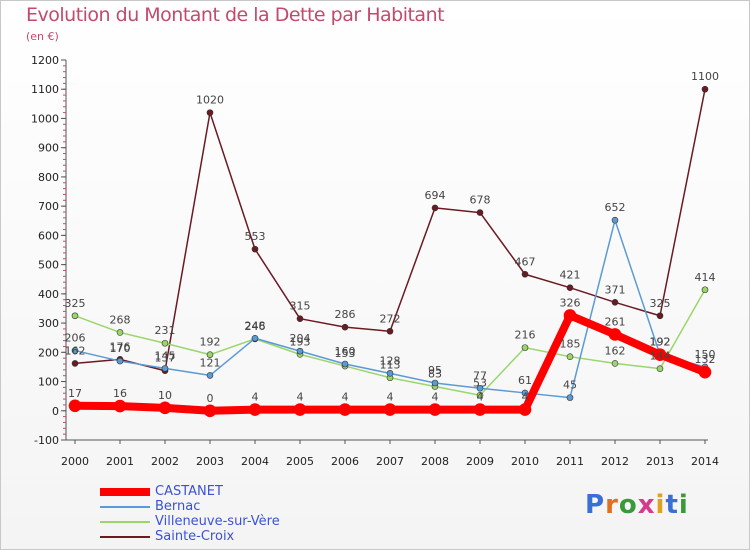 The image size is (750, 550). I want to click on data-label: 145, so click(165, 355).